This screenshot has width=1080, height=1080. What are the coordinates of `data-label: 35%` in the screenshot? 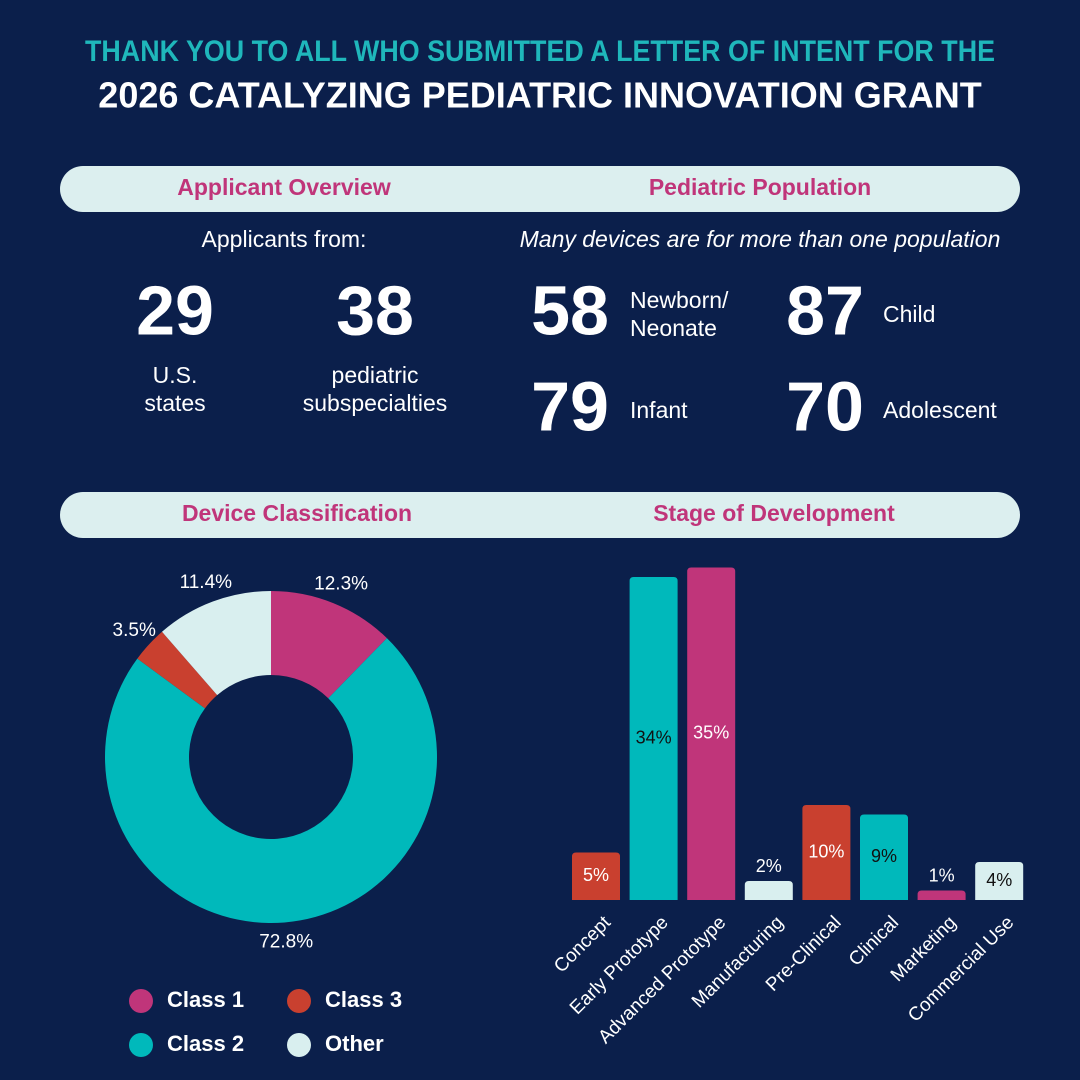 It's located at (711, 733).